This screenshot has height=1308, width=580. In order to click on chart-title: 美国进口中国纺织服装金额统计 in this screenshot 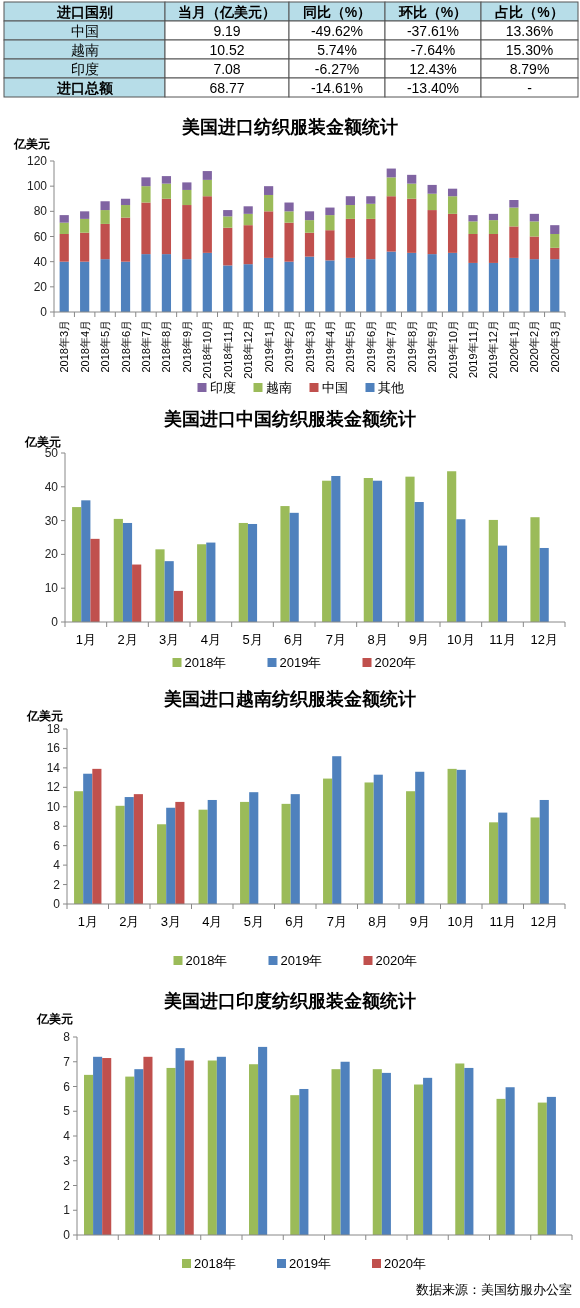, I will do `click(289, 419)`.